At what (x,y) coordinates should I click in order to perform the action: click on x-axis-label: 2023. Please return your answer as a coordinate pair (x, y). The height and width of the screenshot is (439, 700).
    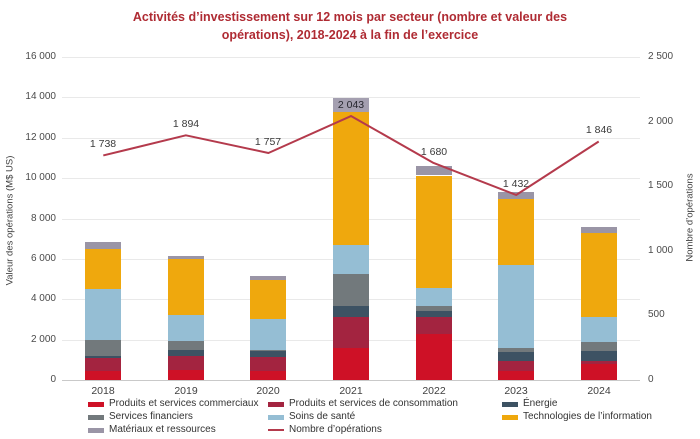
    Looking at the image, I should click on (516, 391).